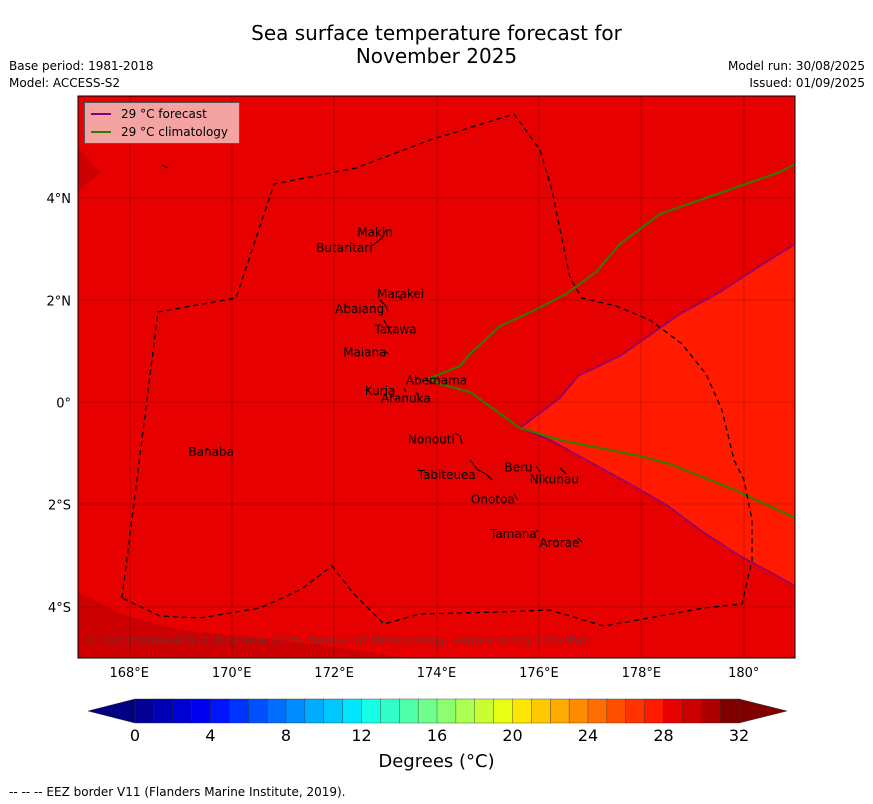 This screenshot has height=804, width=873. What do you see at coordinates (63, 404) in the screenshot?
I see `y-tick-label: 0°` at bounding box center [63, 404].